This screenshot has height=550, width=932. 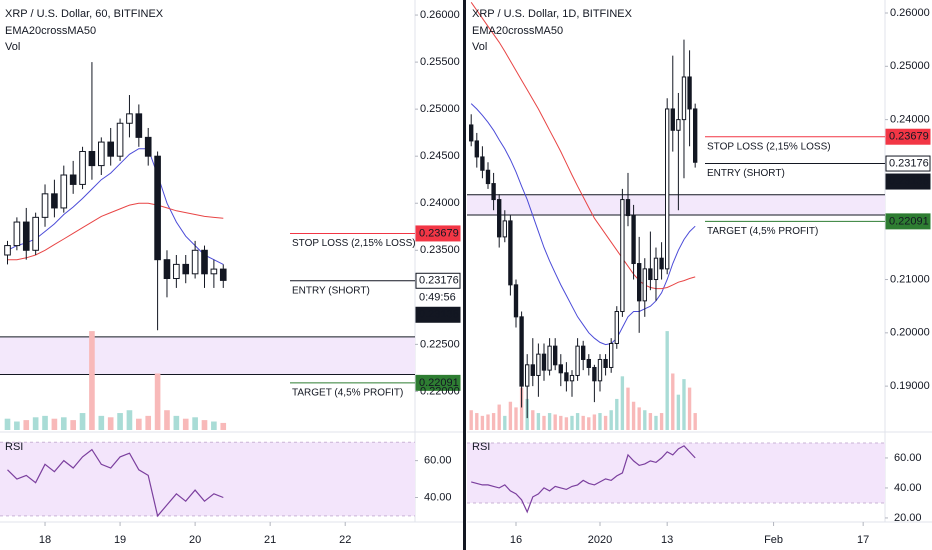 I want to click on x-tick-label: 19, so click(x=120, y=540).